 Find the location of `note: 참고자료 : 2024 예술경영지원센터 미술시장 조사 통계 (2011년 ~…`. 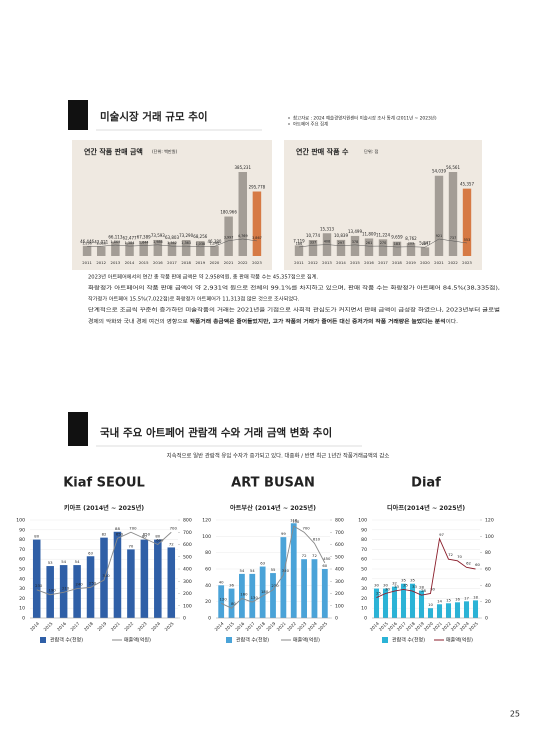

note: 참고자료 : 2024 예술경영지원센터 미술시장 조사 통계 (2011년 ~… is located at coordinates (365, 118).